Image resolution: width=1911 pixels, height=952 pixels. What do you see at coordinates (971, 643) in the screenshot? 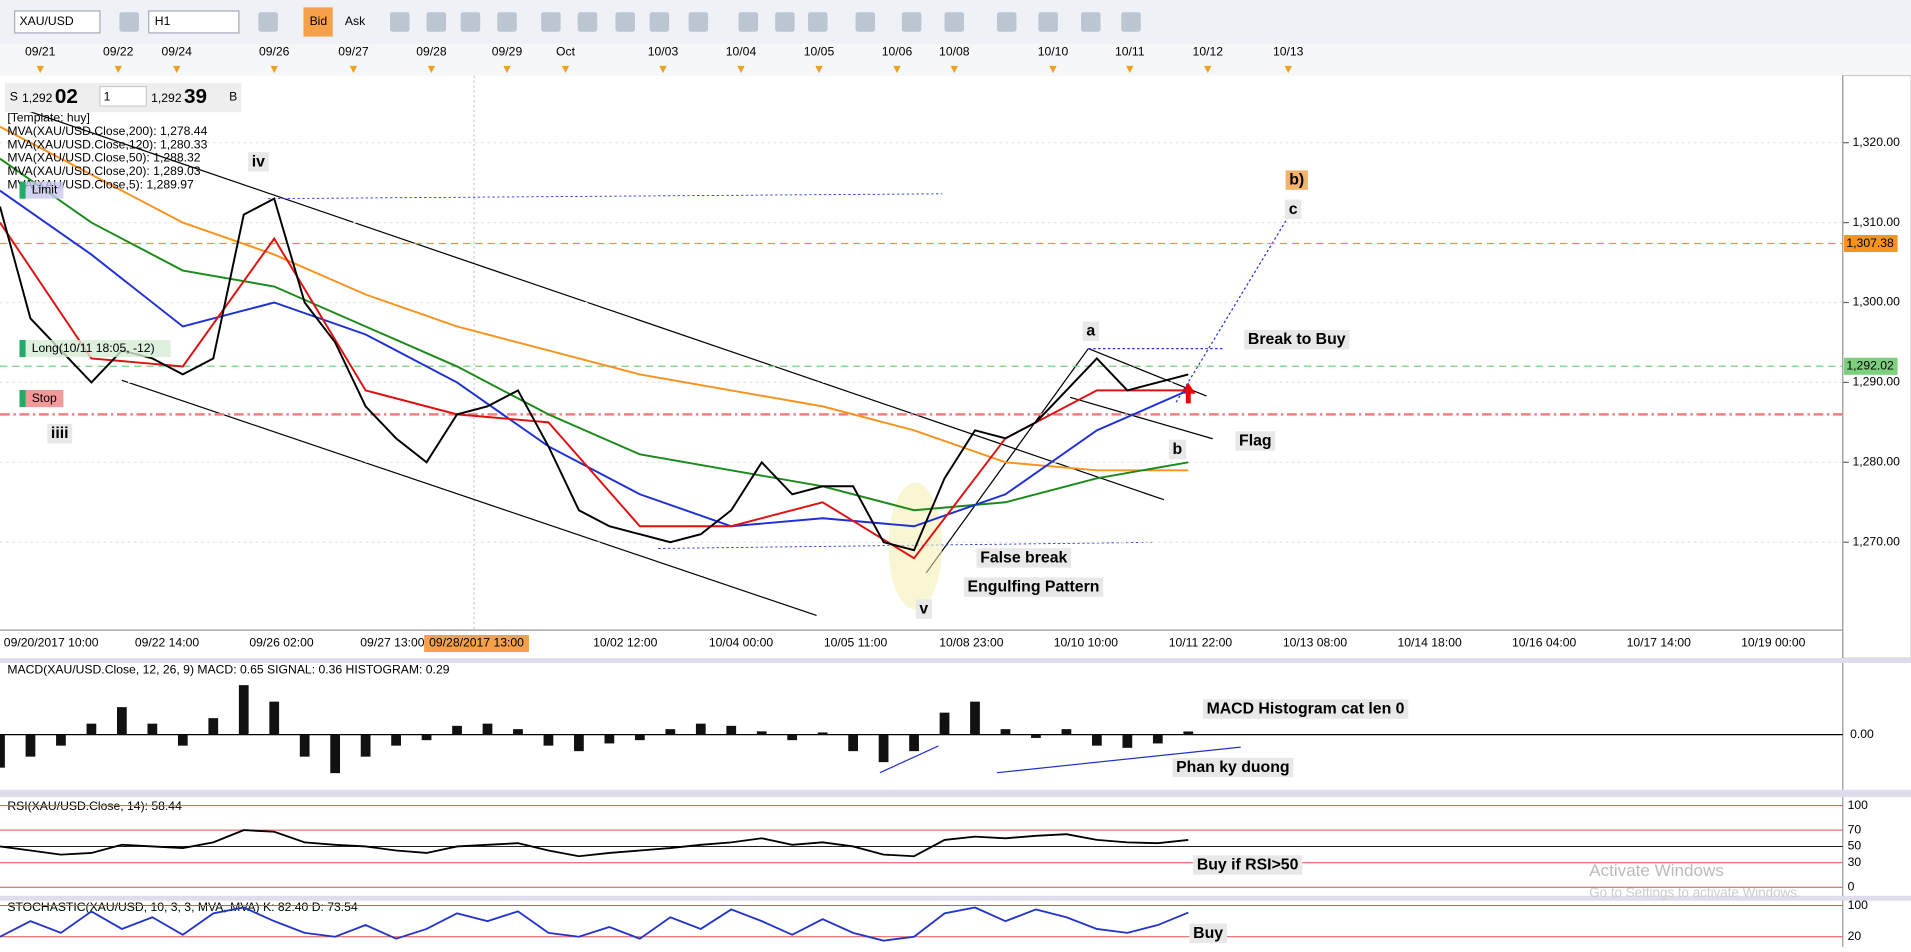
I see `time-label: 10/08 23:00` at bounding box center [971, 643].